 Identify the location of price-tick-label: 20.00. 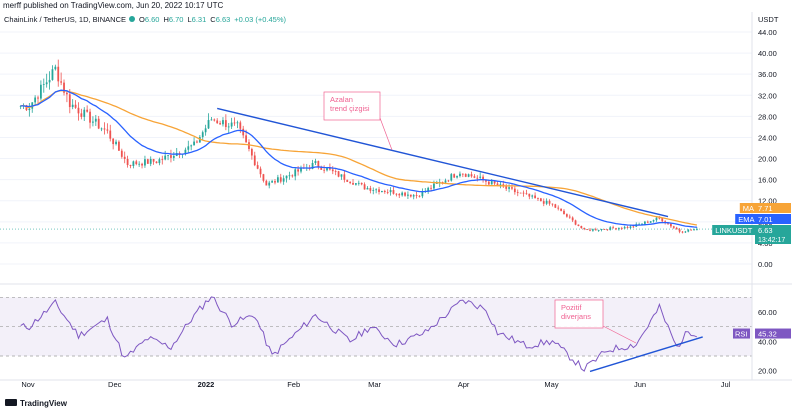
(767, 159).